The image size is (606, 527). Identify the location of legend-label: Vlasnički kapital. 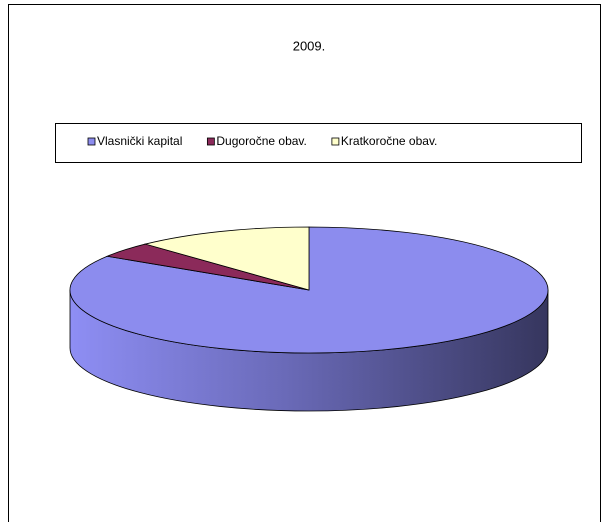
(139, 141).